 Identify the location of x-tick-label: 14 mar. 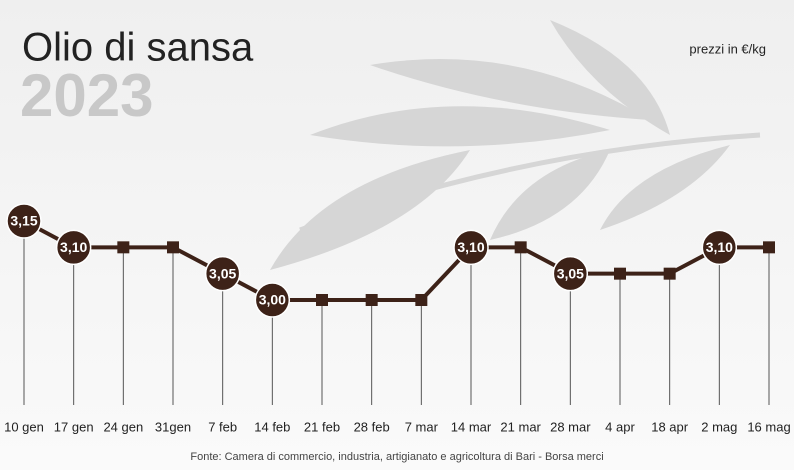
(471, 426).